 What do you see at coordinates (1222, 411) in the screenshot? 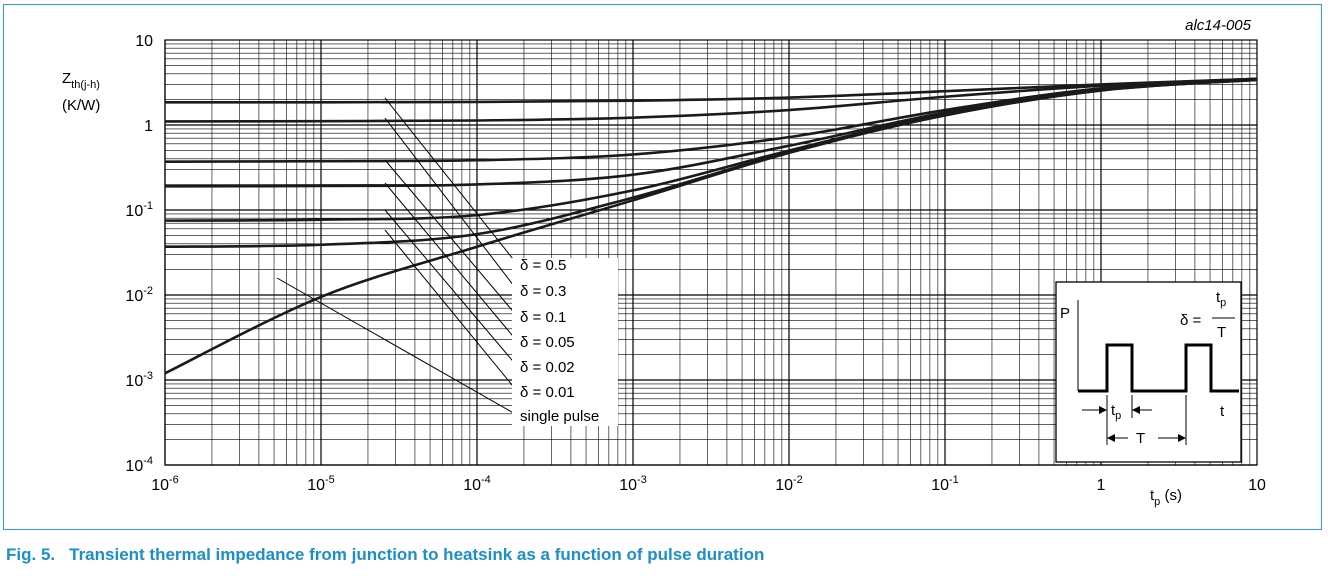
I see `inset-time-label: t` at bounding box center [1222, 411].